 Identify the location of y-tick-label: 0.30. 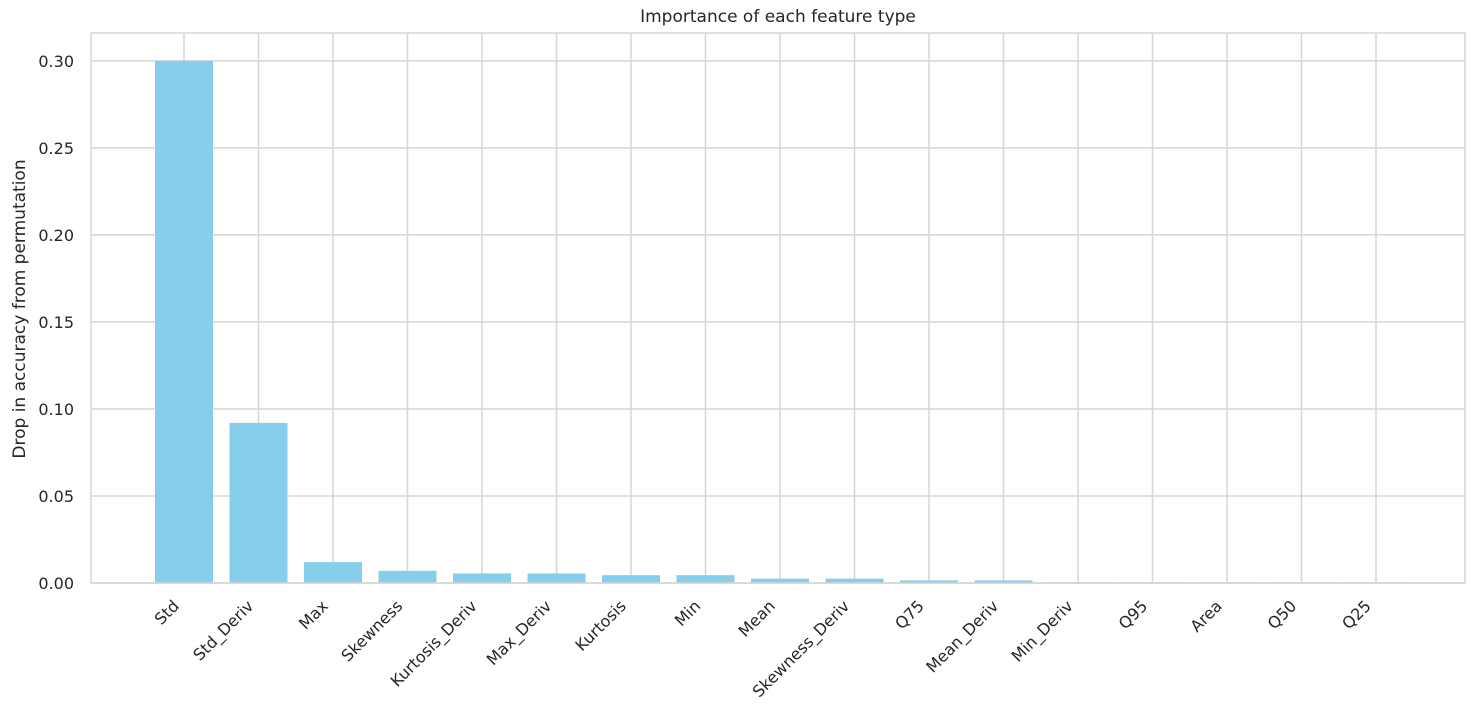
(56, 61).